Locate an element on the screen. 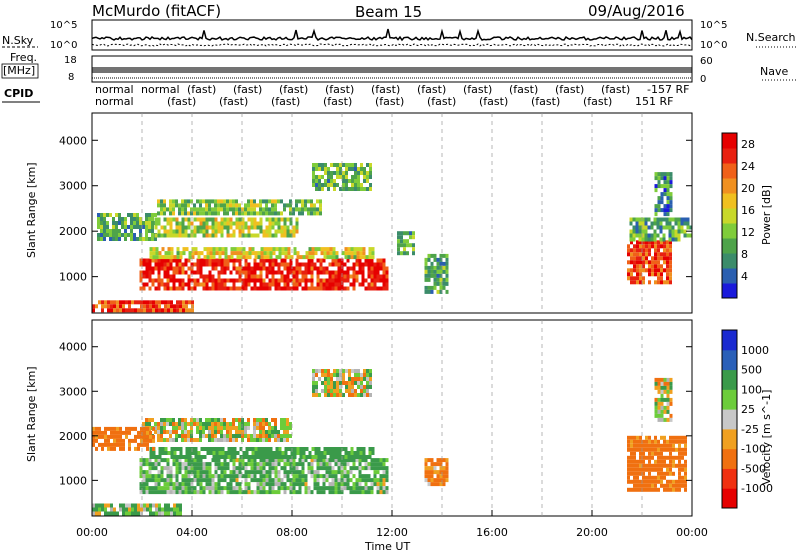 This screenshot has width=800, height=554. ytick-label: 2000 is located at coordinates (73, 436).